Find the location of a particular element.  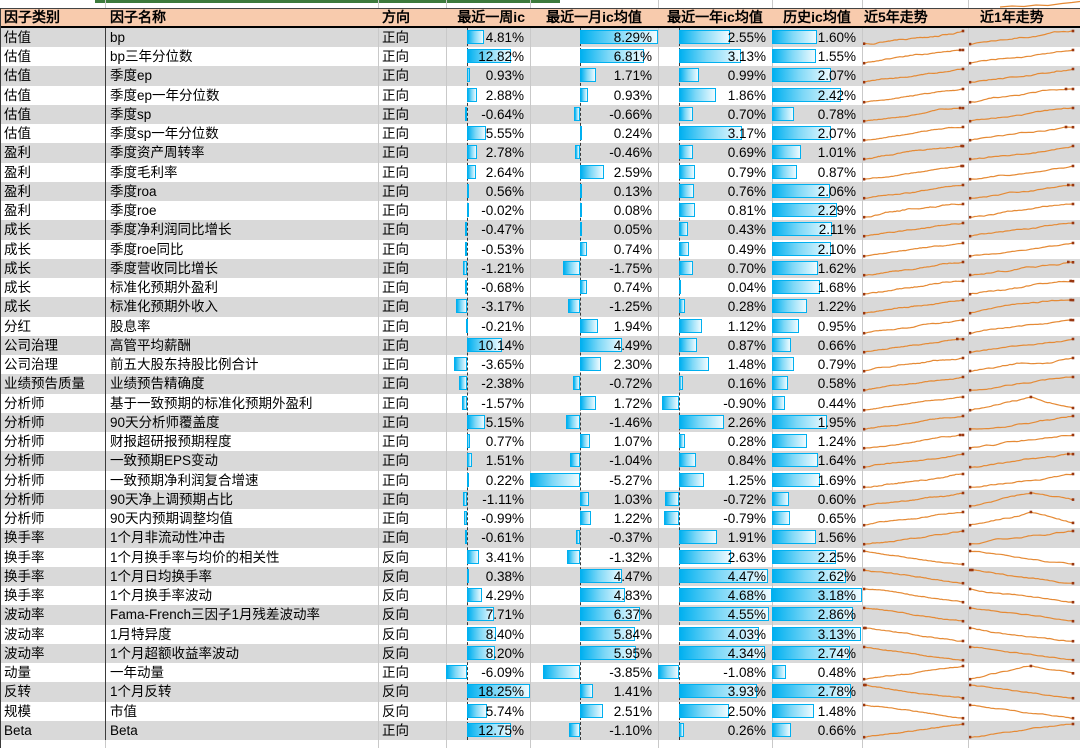

cell-factor-category: 动量 is located at coordinates (17, 673).